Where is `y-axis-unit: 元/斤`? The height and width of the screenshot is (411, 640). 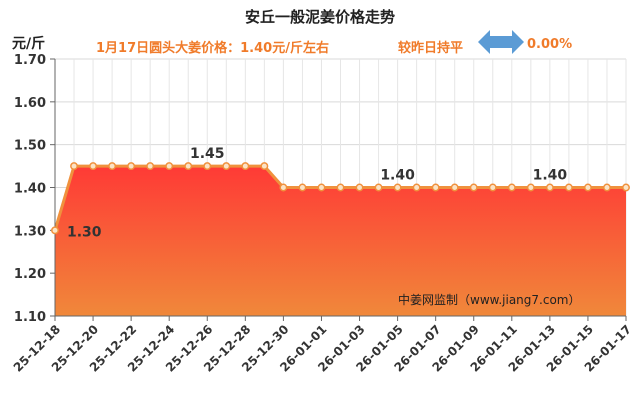 y-axis-unit: 元/斤 is located at coordinates (29, 44).